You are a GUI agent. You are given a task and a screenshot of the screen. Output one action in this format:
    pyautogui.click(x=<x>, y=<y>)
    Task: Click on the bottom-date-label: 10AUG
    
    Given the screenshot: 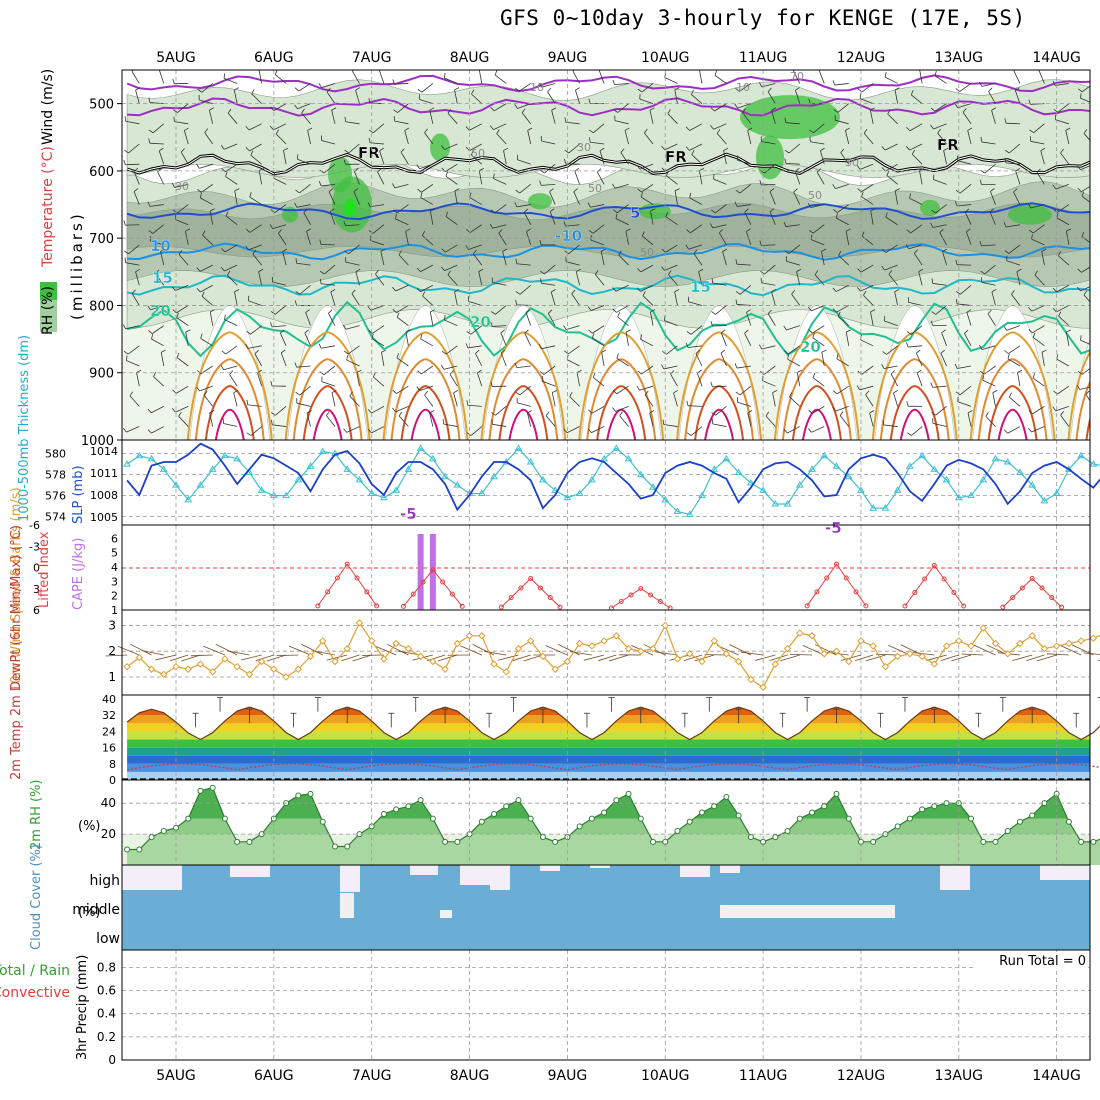 What is the action you would take?
    pyautogui.click(x=665, y=1076)
    